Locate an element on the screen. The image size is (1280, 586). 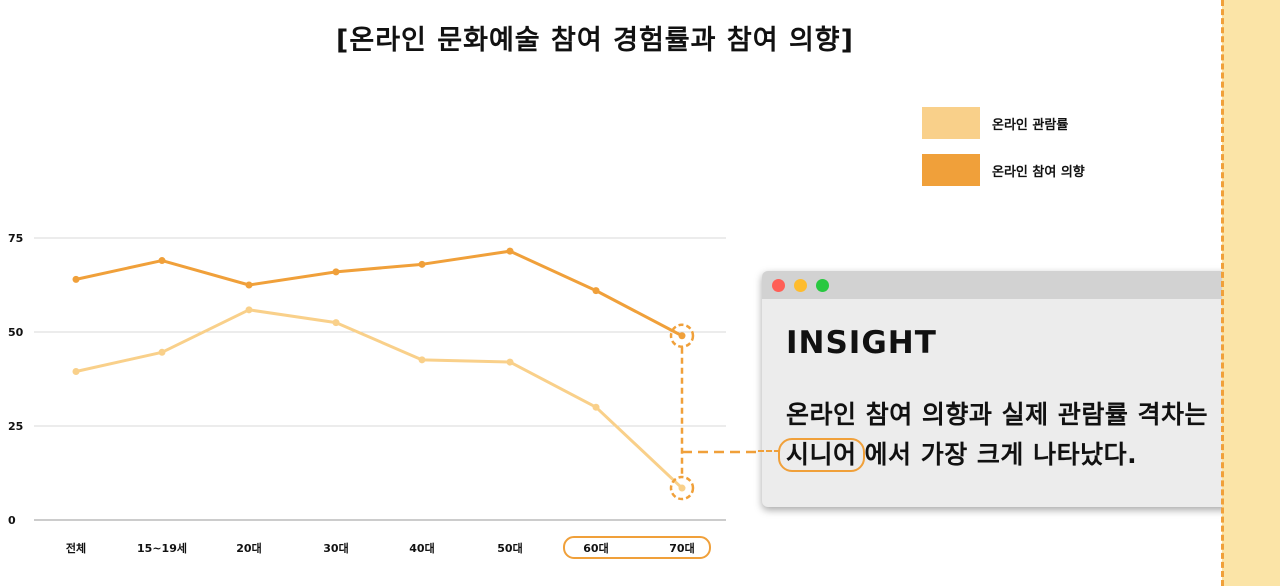
maximize-dot-icon is located at coordinates (822, 285).